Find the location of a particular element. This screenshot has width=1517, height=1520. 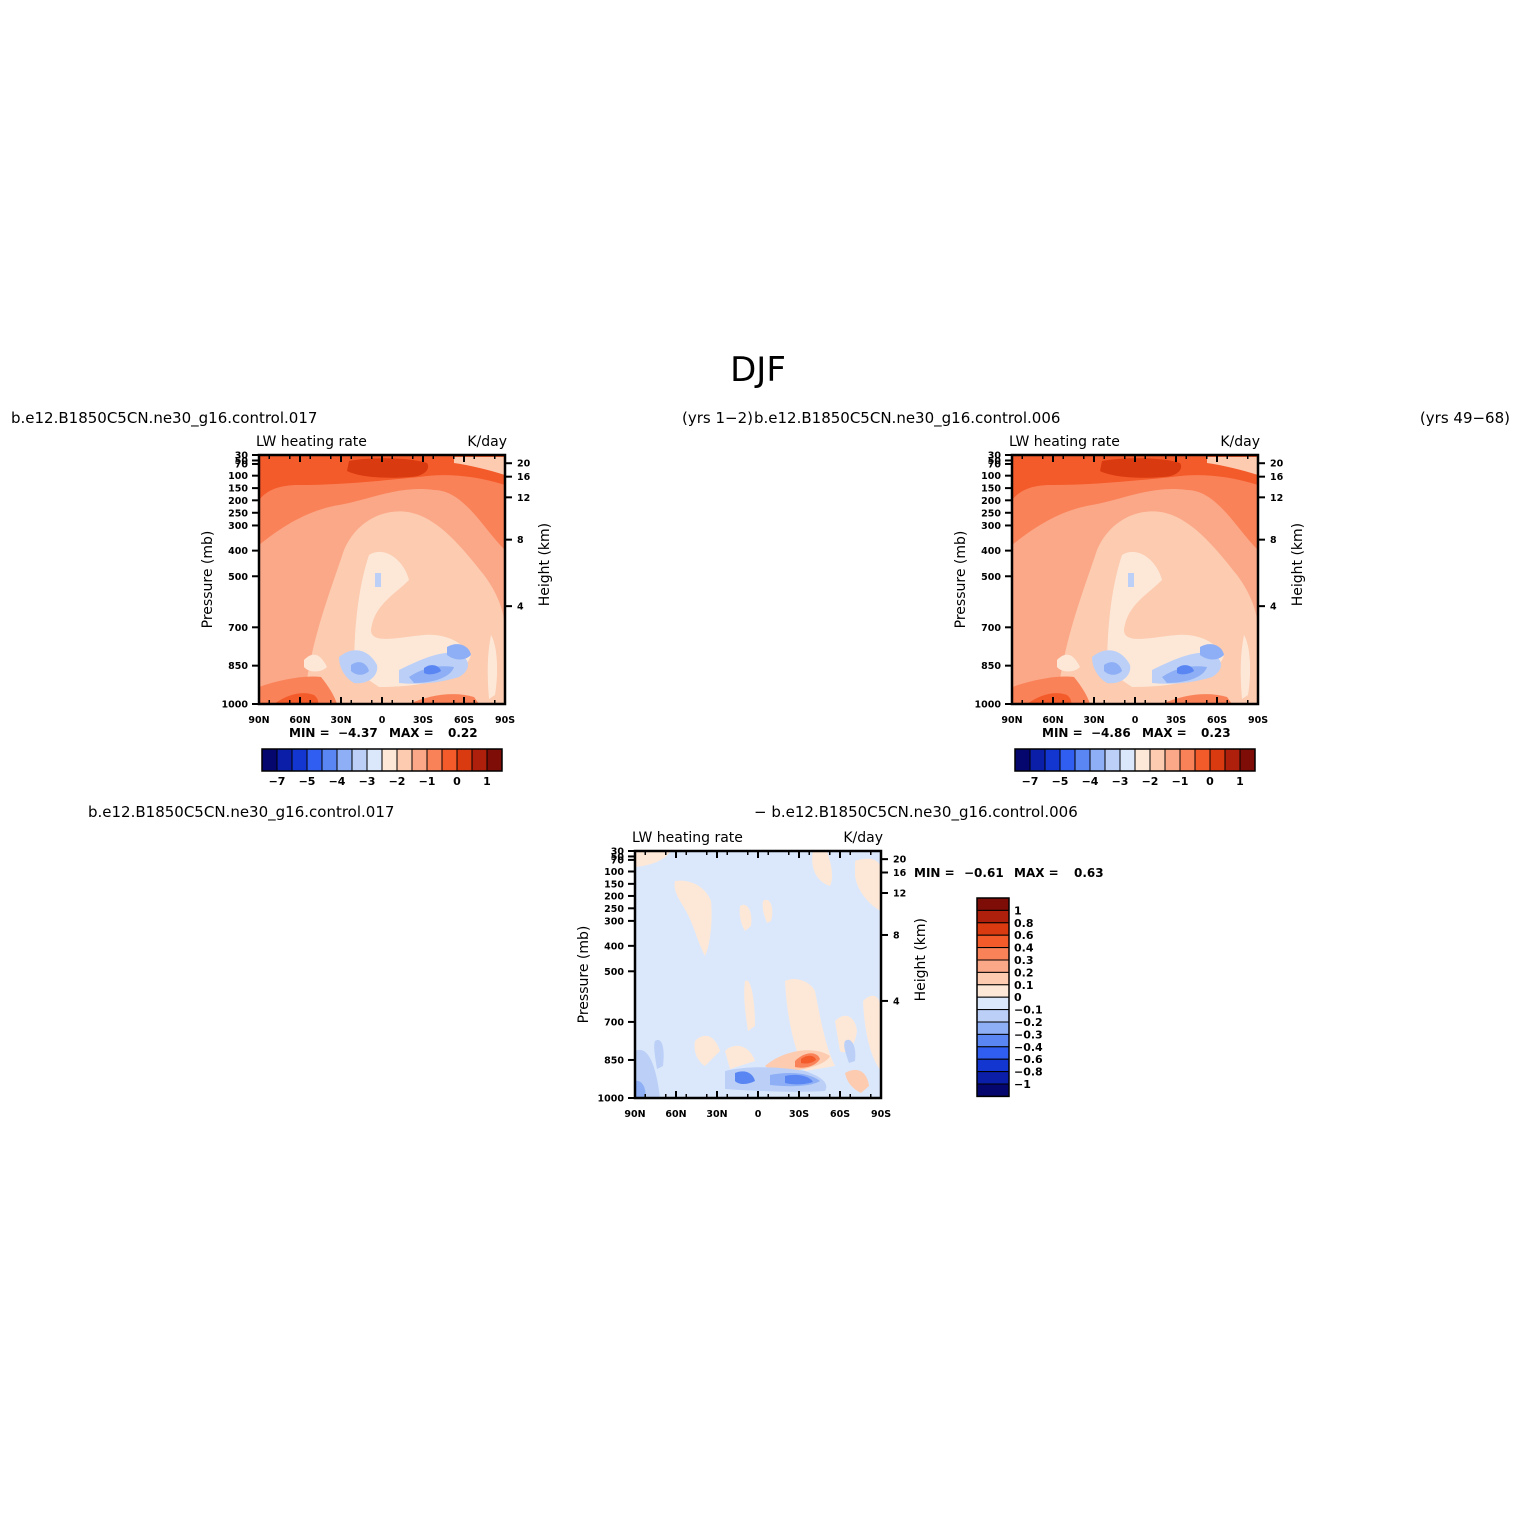

panel-c-contour-field is located at coordinates (758, 974).